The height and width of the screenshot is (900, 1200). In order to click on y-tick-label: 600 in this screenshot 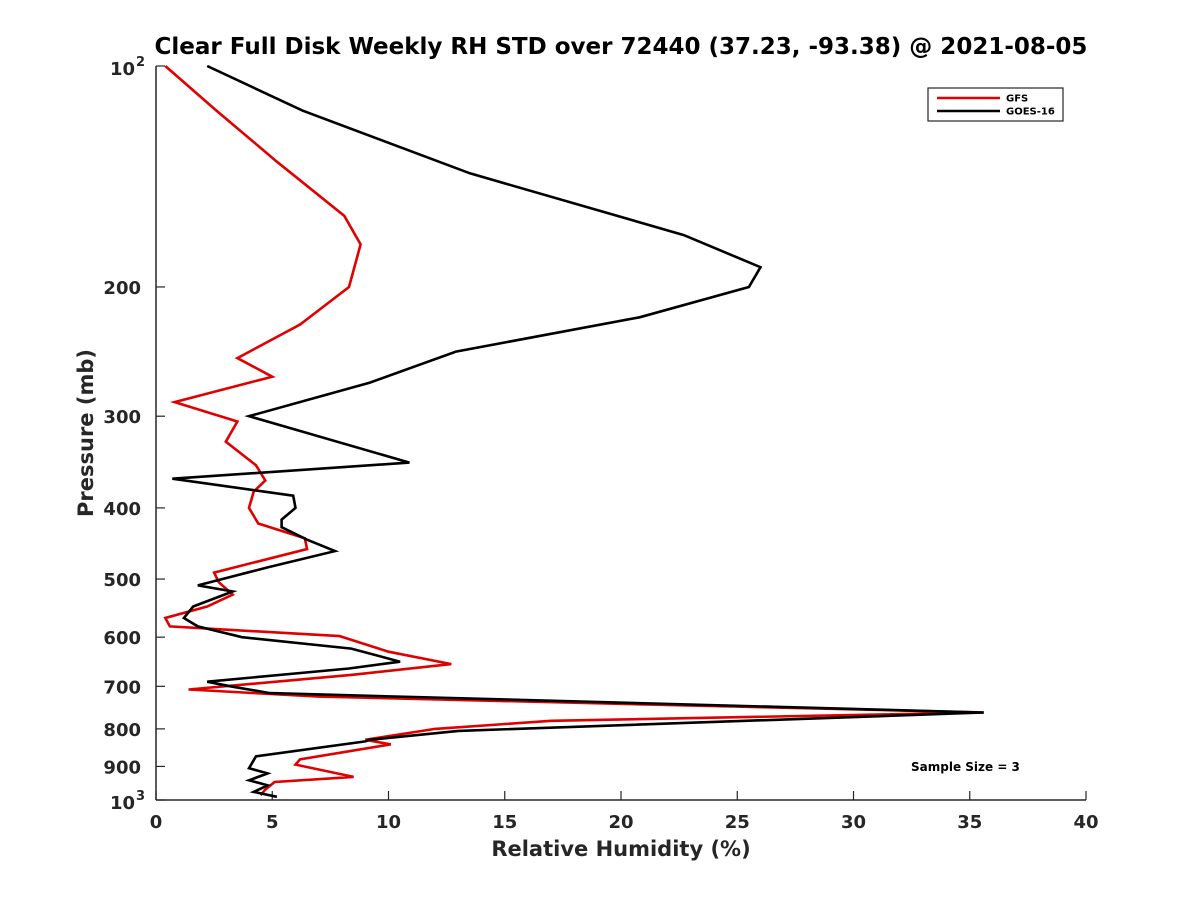, I will do `click(122, 638)`.